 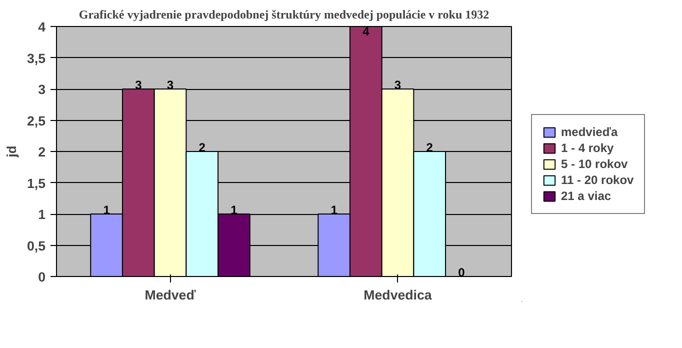 I want to click on data-label: 0, so click(x=462, y=273).